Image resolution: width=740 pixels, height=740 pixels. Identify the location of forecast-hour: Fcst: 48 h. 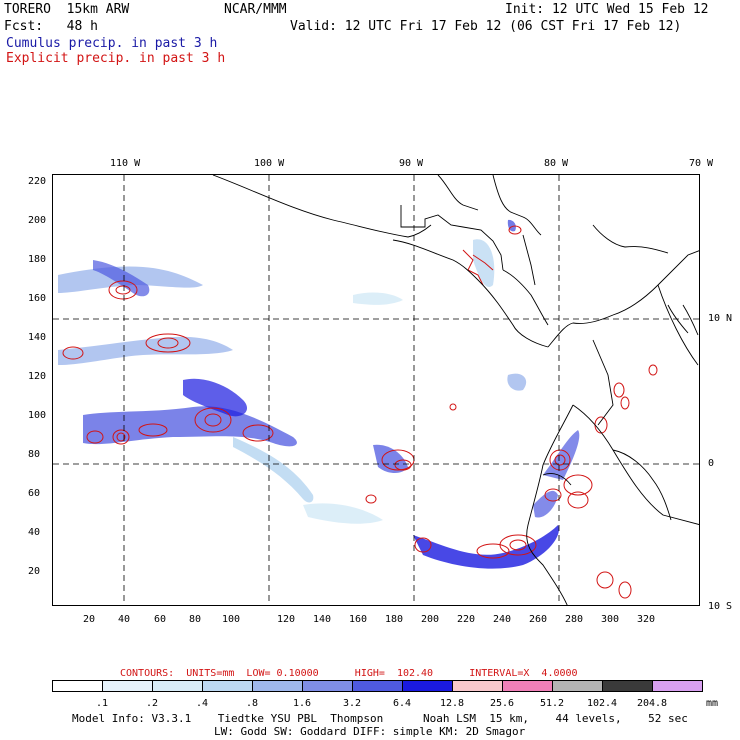
(51, 26).